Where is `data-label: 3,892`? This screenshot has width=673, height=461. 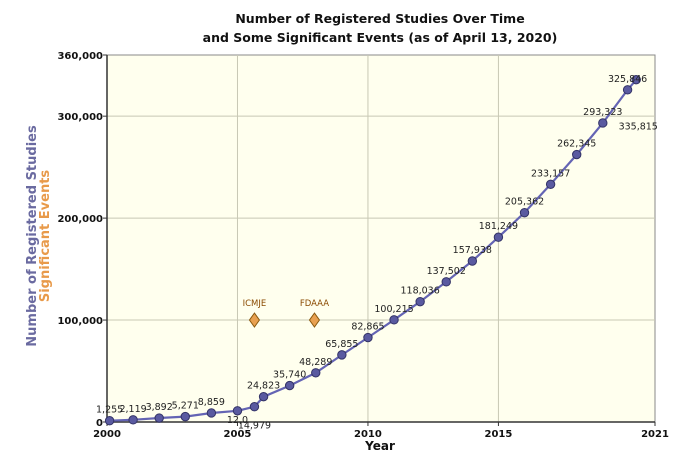 data-label: 3,892 is located at coordinates (159, 407).